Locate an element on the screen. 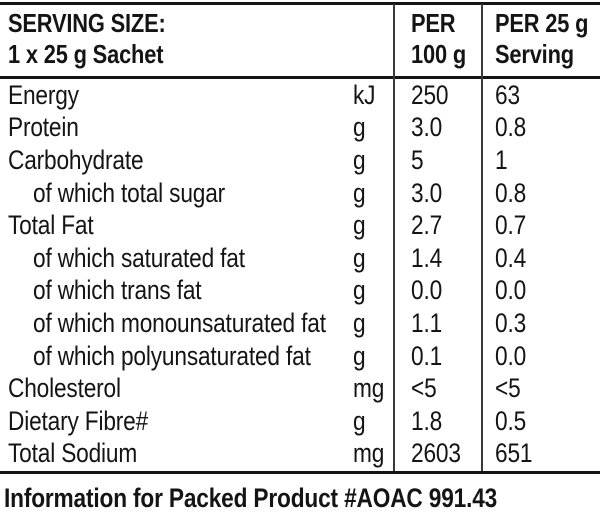 The width and height of the screenshot is (600, 520). per-25g-column-header: PER 25 g Serving is located at coordinates (547, 39).